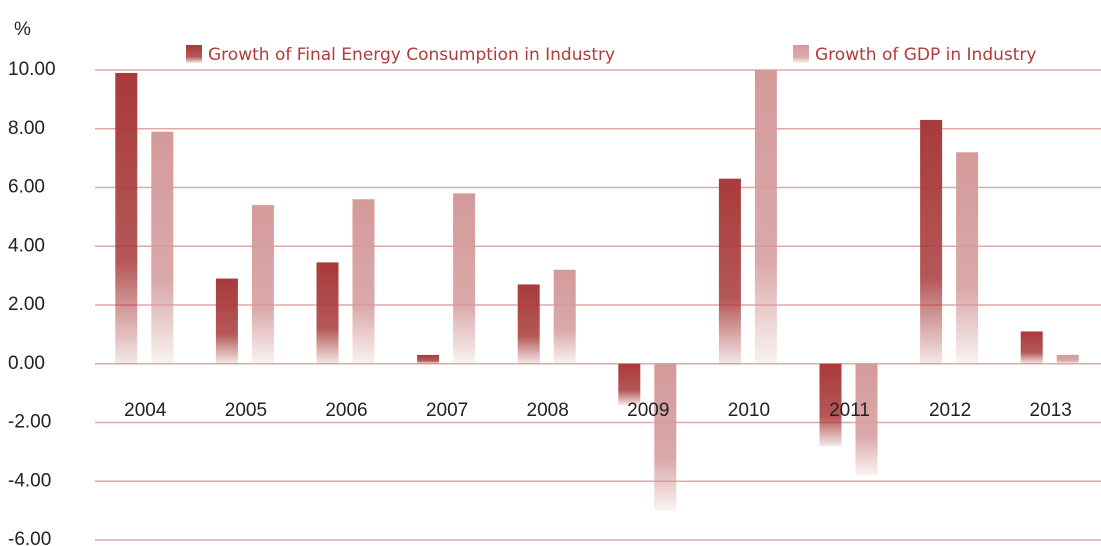 The image size is (1101, 546). Describe the element at coordinates (950, 410) in the screenshot. I see `x-tick-label: 2012` at that location.